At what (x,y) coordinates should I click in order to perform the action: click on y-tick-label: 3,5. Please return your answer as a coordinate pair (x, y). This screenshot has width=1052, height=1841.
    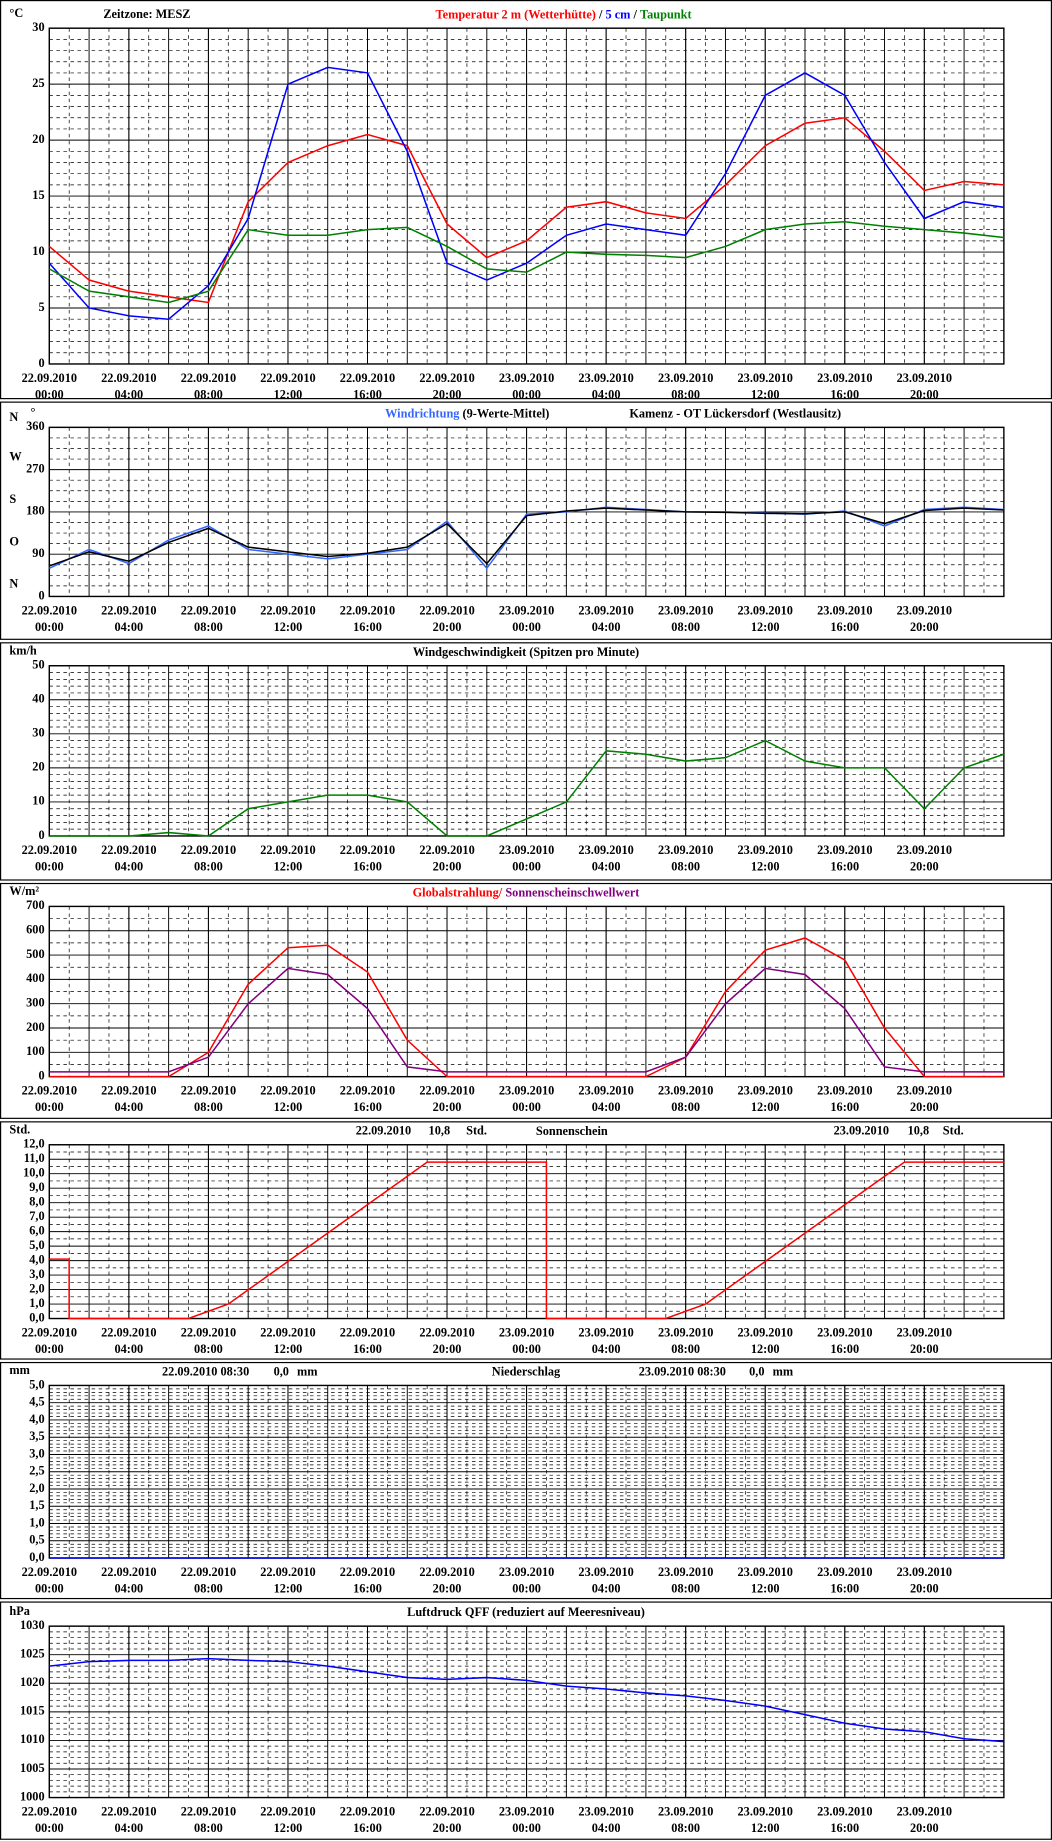
    Looking at the image, I should click on (36, 1436).